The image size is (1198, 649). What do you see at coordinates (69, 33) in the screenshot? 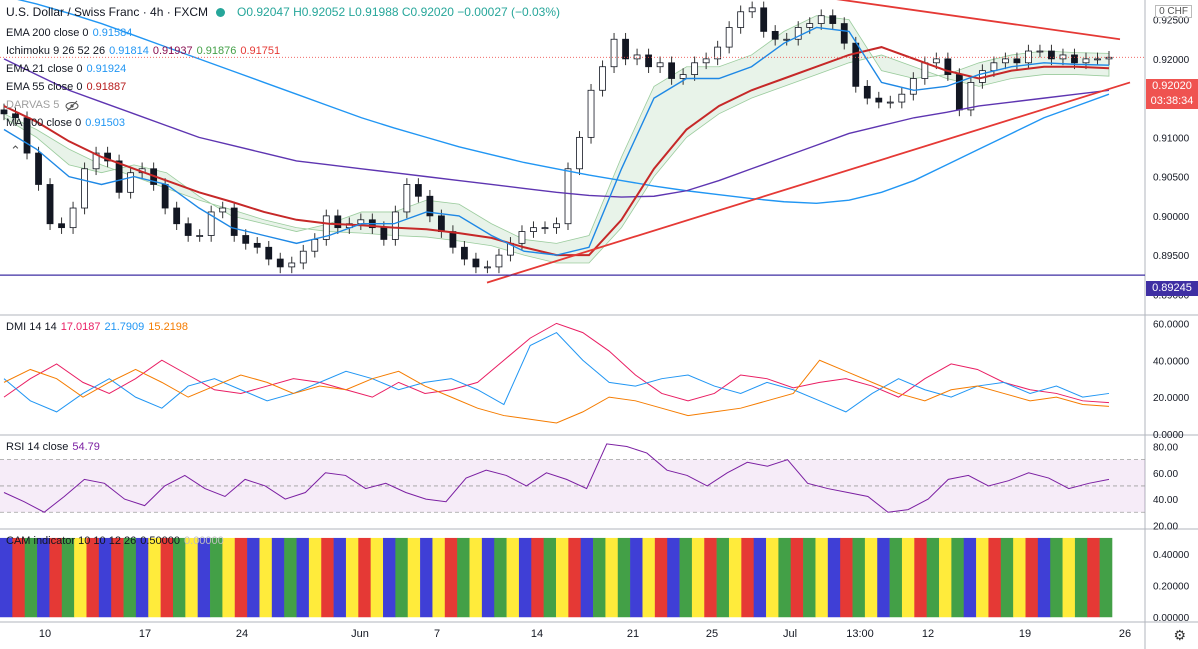
I see `legend-ema200: EMA 200 close 0 0.91584` at bounding box center [69, 33].